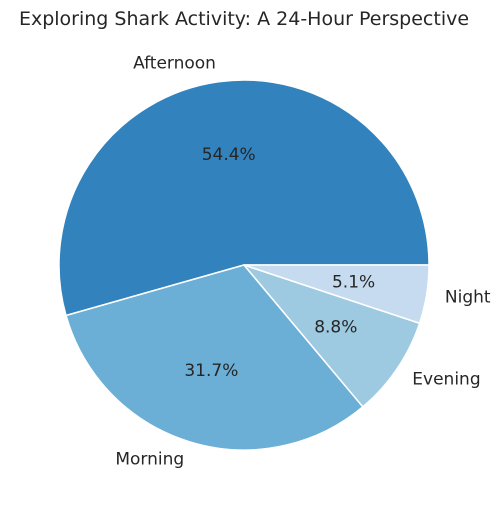 The image size is (499, 506). I want to click on slice-label-morning: Morning, so click(149, 460).